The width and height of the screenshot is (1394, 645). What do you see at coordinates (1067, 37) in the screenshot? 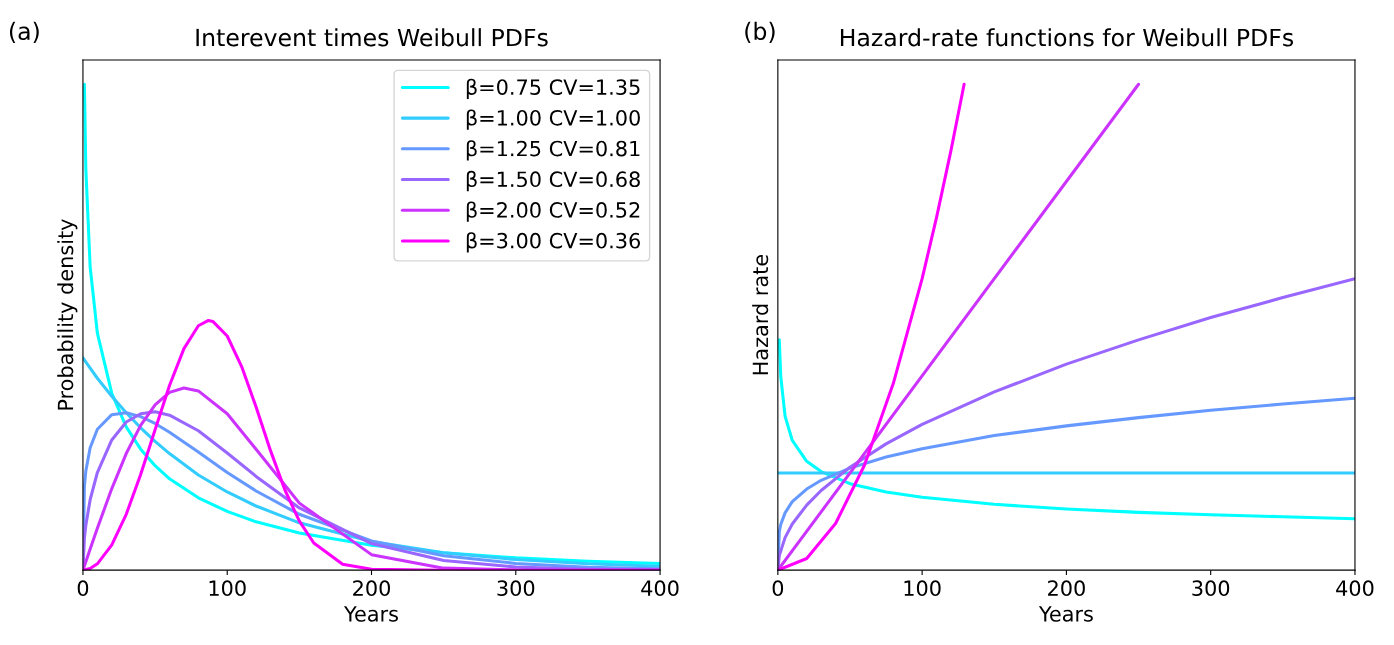
I see `chart-title: Hazard-rate functions for Weibull PDFs` at bounding box center [1067, 37].